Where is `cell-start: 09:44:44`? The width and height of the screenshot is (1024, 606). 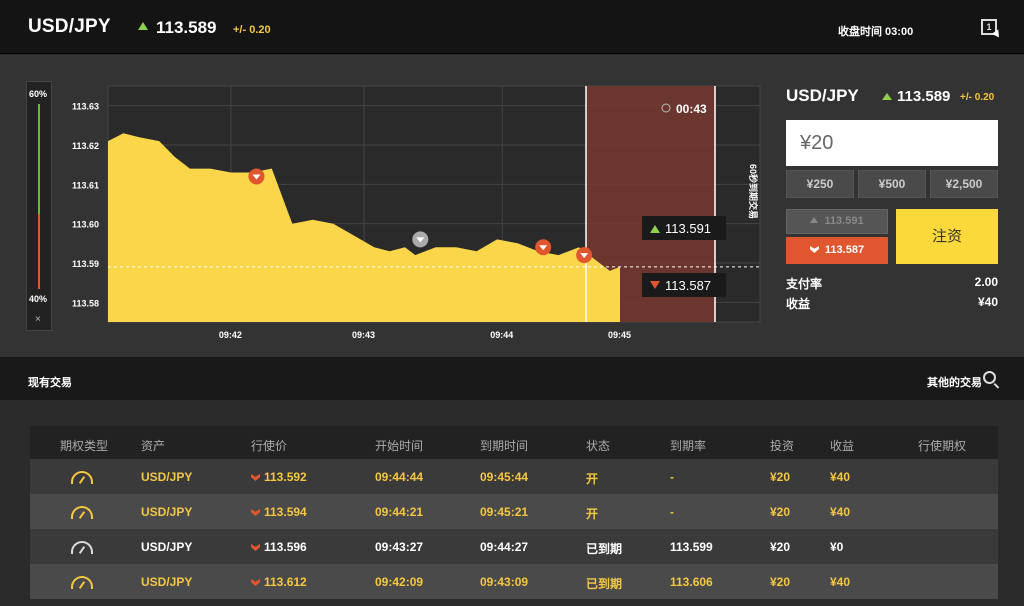
cell-start: 09:44:44 is located at coordinates (399, 477).